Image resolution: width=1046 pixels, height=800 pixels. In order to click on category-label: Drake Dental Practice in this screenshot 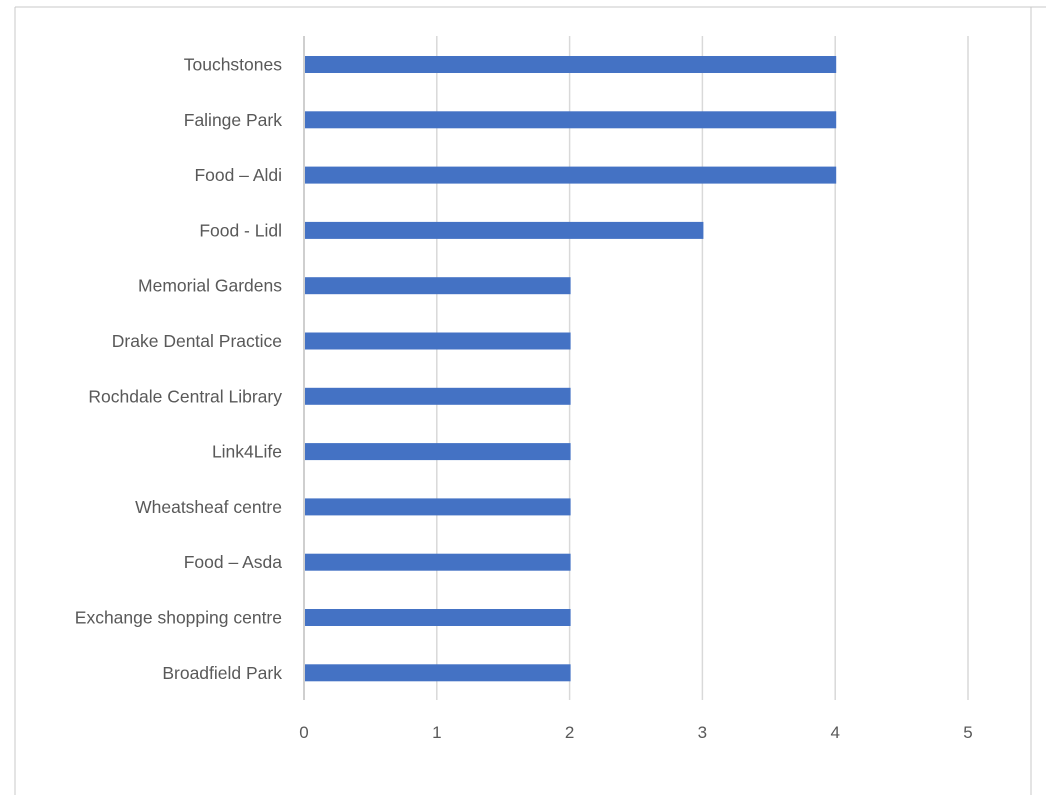, I will do `click(197, 341)`.